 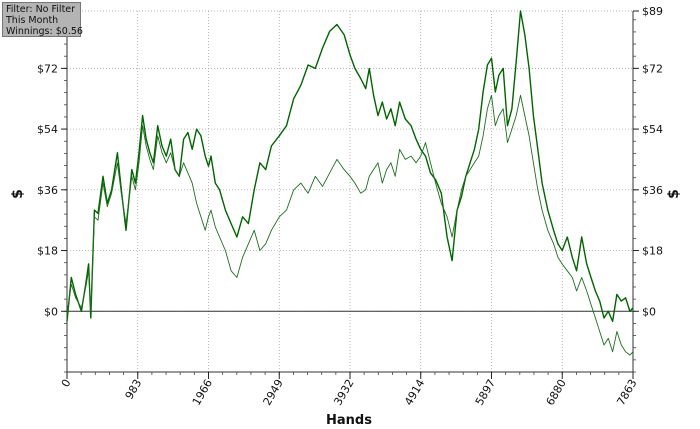 What do you see at coordinates (674, 194) in the screenshot?
I see `y-axis-title-right: $` at bounding box center [674, 194].